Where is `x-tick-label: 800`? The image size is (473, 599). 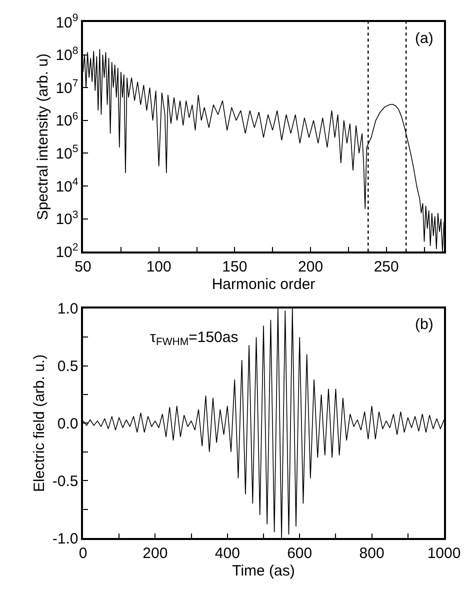
x-tick-label: 800 is located at coordinates (371, 553).